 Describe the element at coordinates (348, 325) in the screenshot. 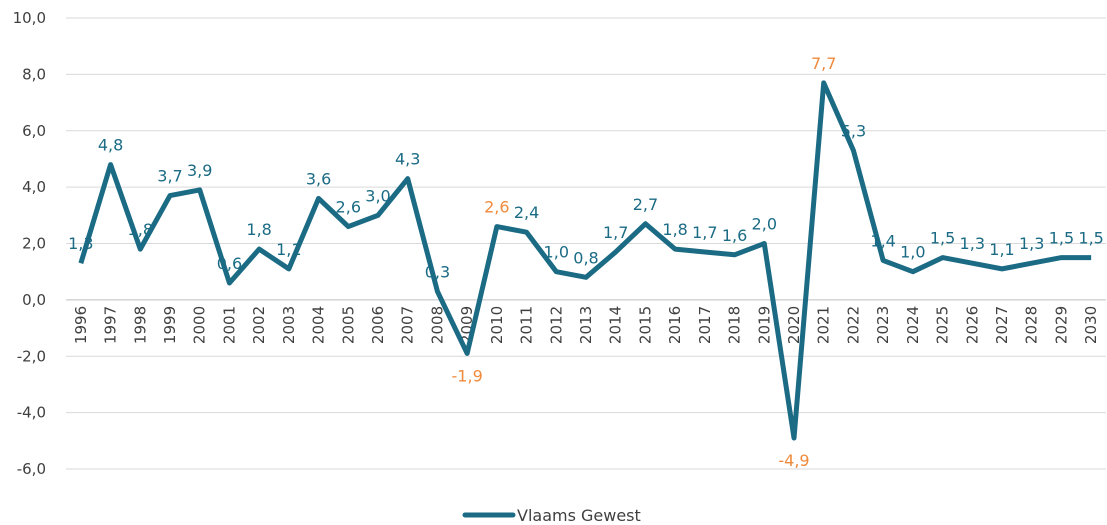

I see `x-tick-label: 2005` at that location.